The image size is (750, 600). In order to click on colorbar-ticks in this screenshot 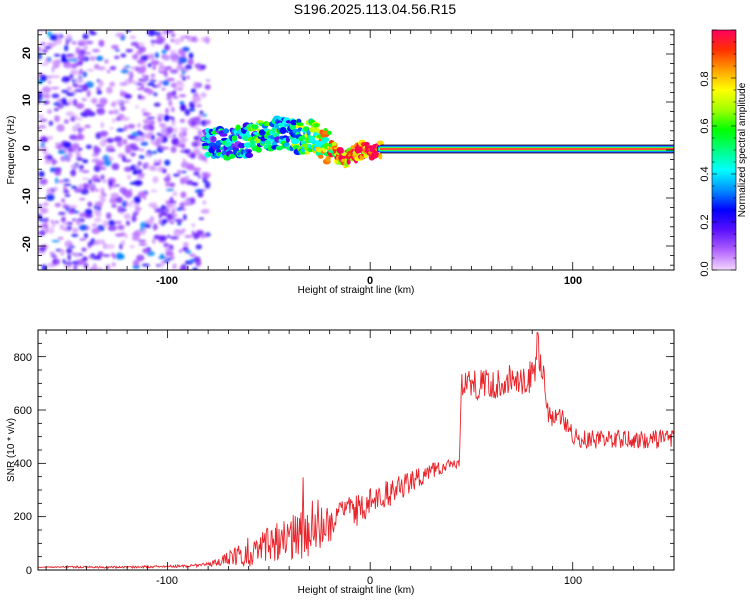, I will do `click(724, 150)`.